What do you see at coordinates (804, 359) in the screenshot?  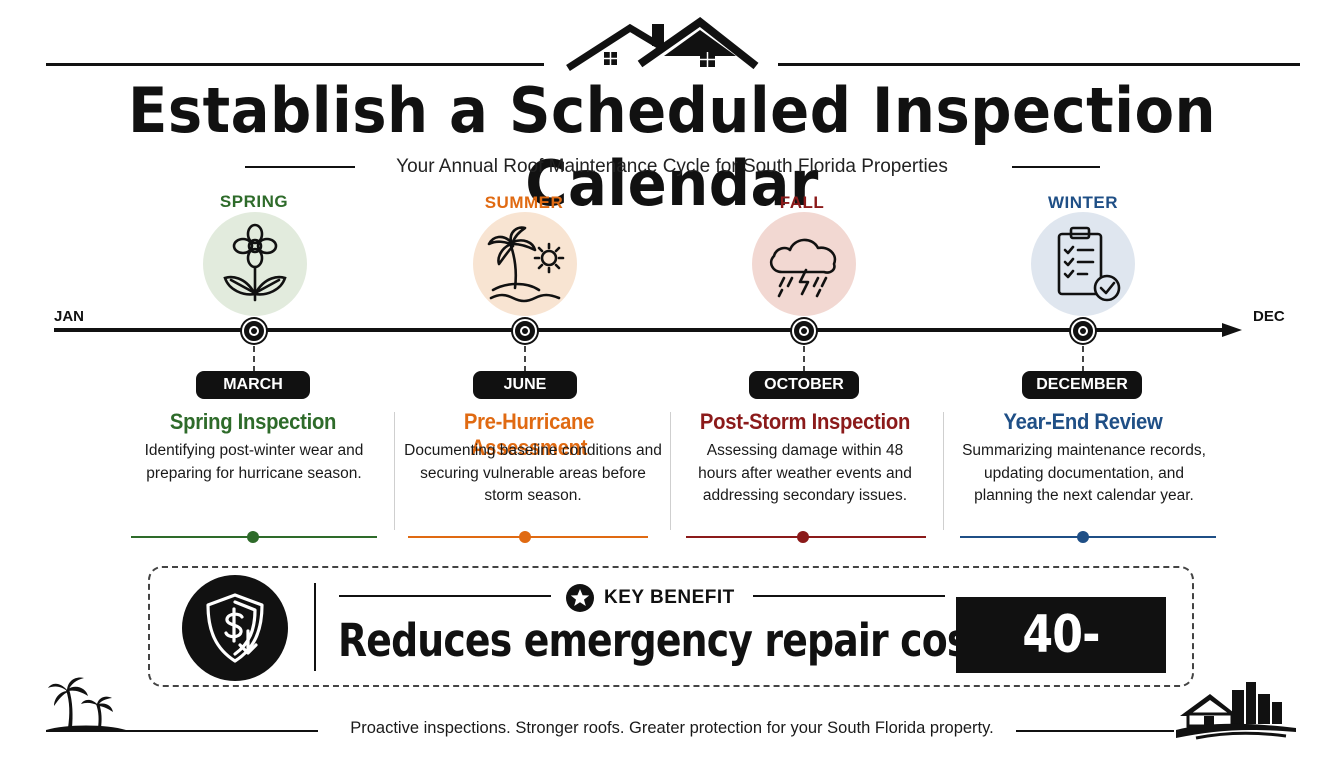 I see `connector-october` at bounding box center [804, 359].